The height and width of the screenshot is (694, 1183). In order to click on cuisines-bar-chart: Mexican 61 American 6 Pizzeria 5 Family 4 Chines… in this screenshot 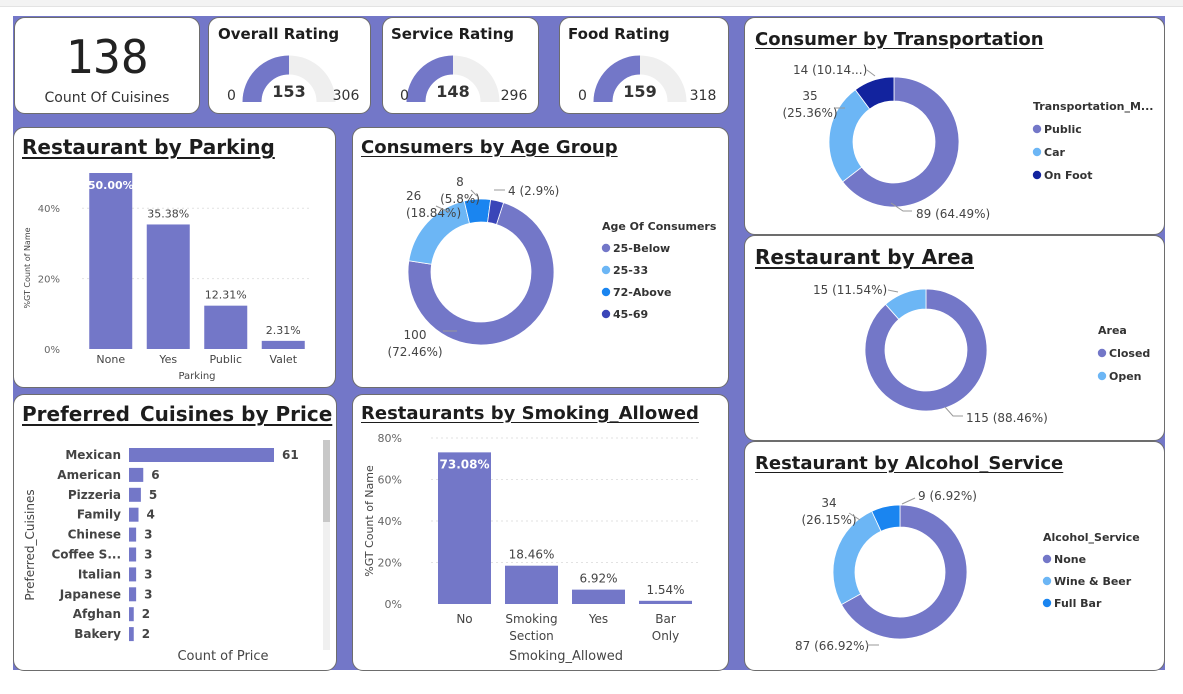, I will do `click(161, 556)`.